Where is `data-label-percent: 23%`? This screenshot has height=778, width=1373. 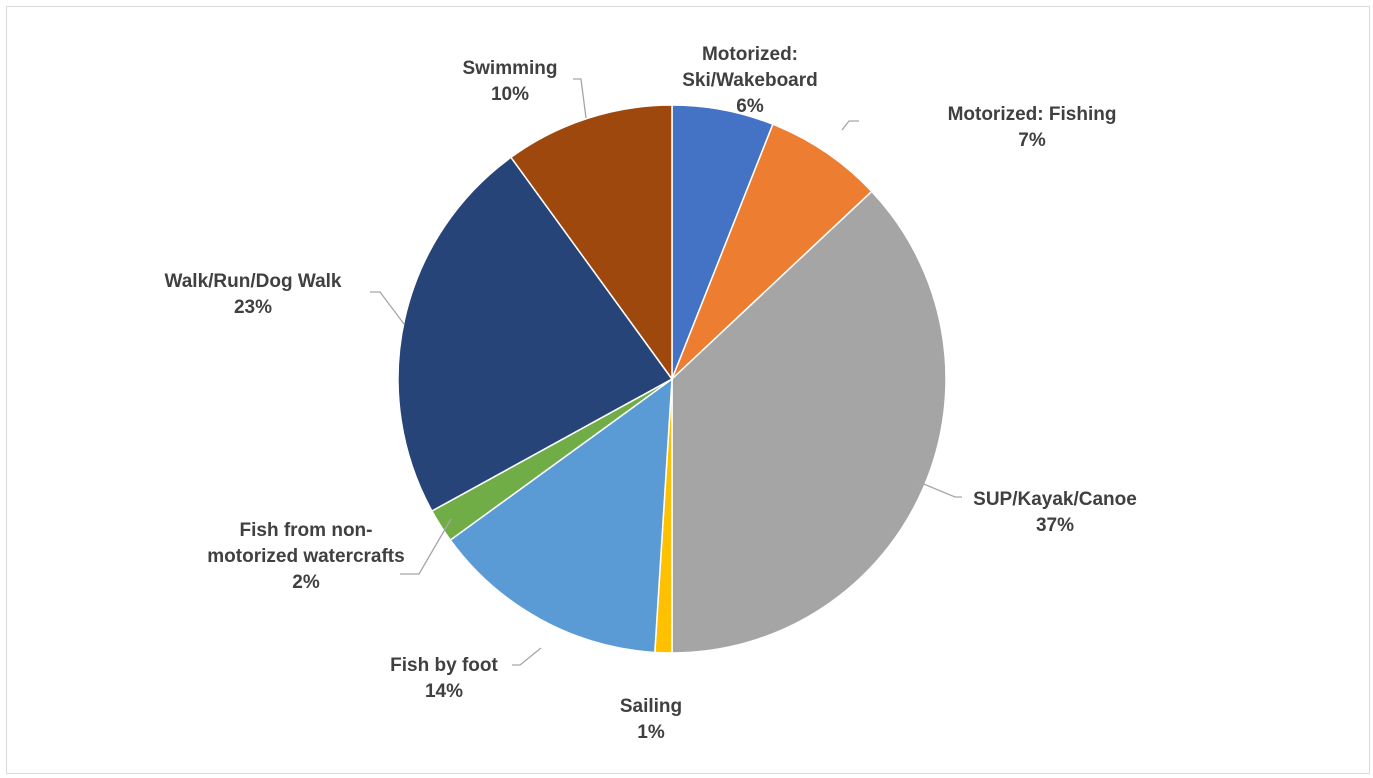 data-label-percent: 23% is located at coordinates (253, 307).